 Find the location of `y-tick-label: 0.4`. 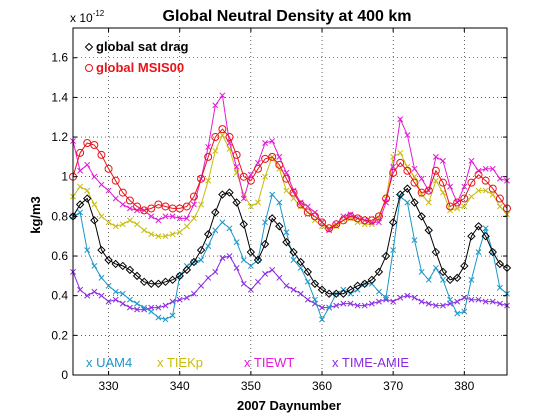

y-tick-label: 0.4 is located at coordinates (59, 296).